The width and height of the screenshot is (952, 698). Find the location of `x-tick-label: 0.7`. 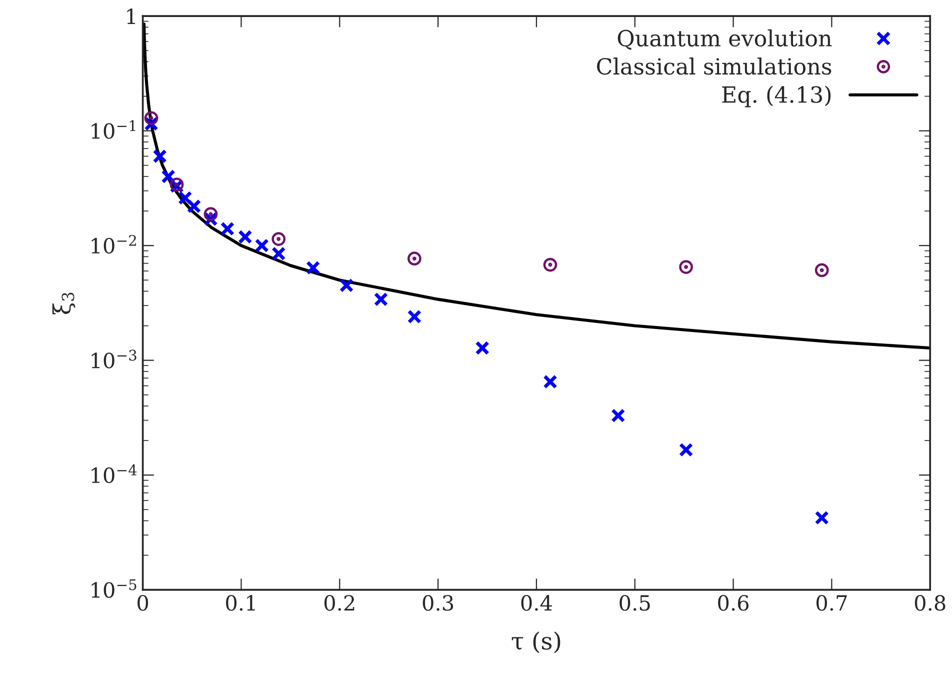

x-tick-label: 0.7 is located at coordinates (831, 603).